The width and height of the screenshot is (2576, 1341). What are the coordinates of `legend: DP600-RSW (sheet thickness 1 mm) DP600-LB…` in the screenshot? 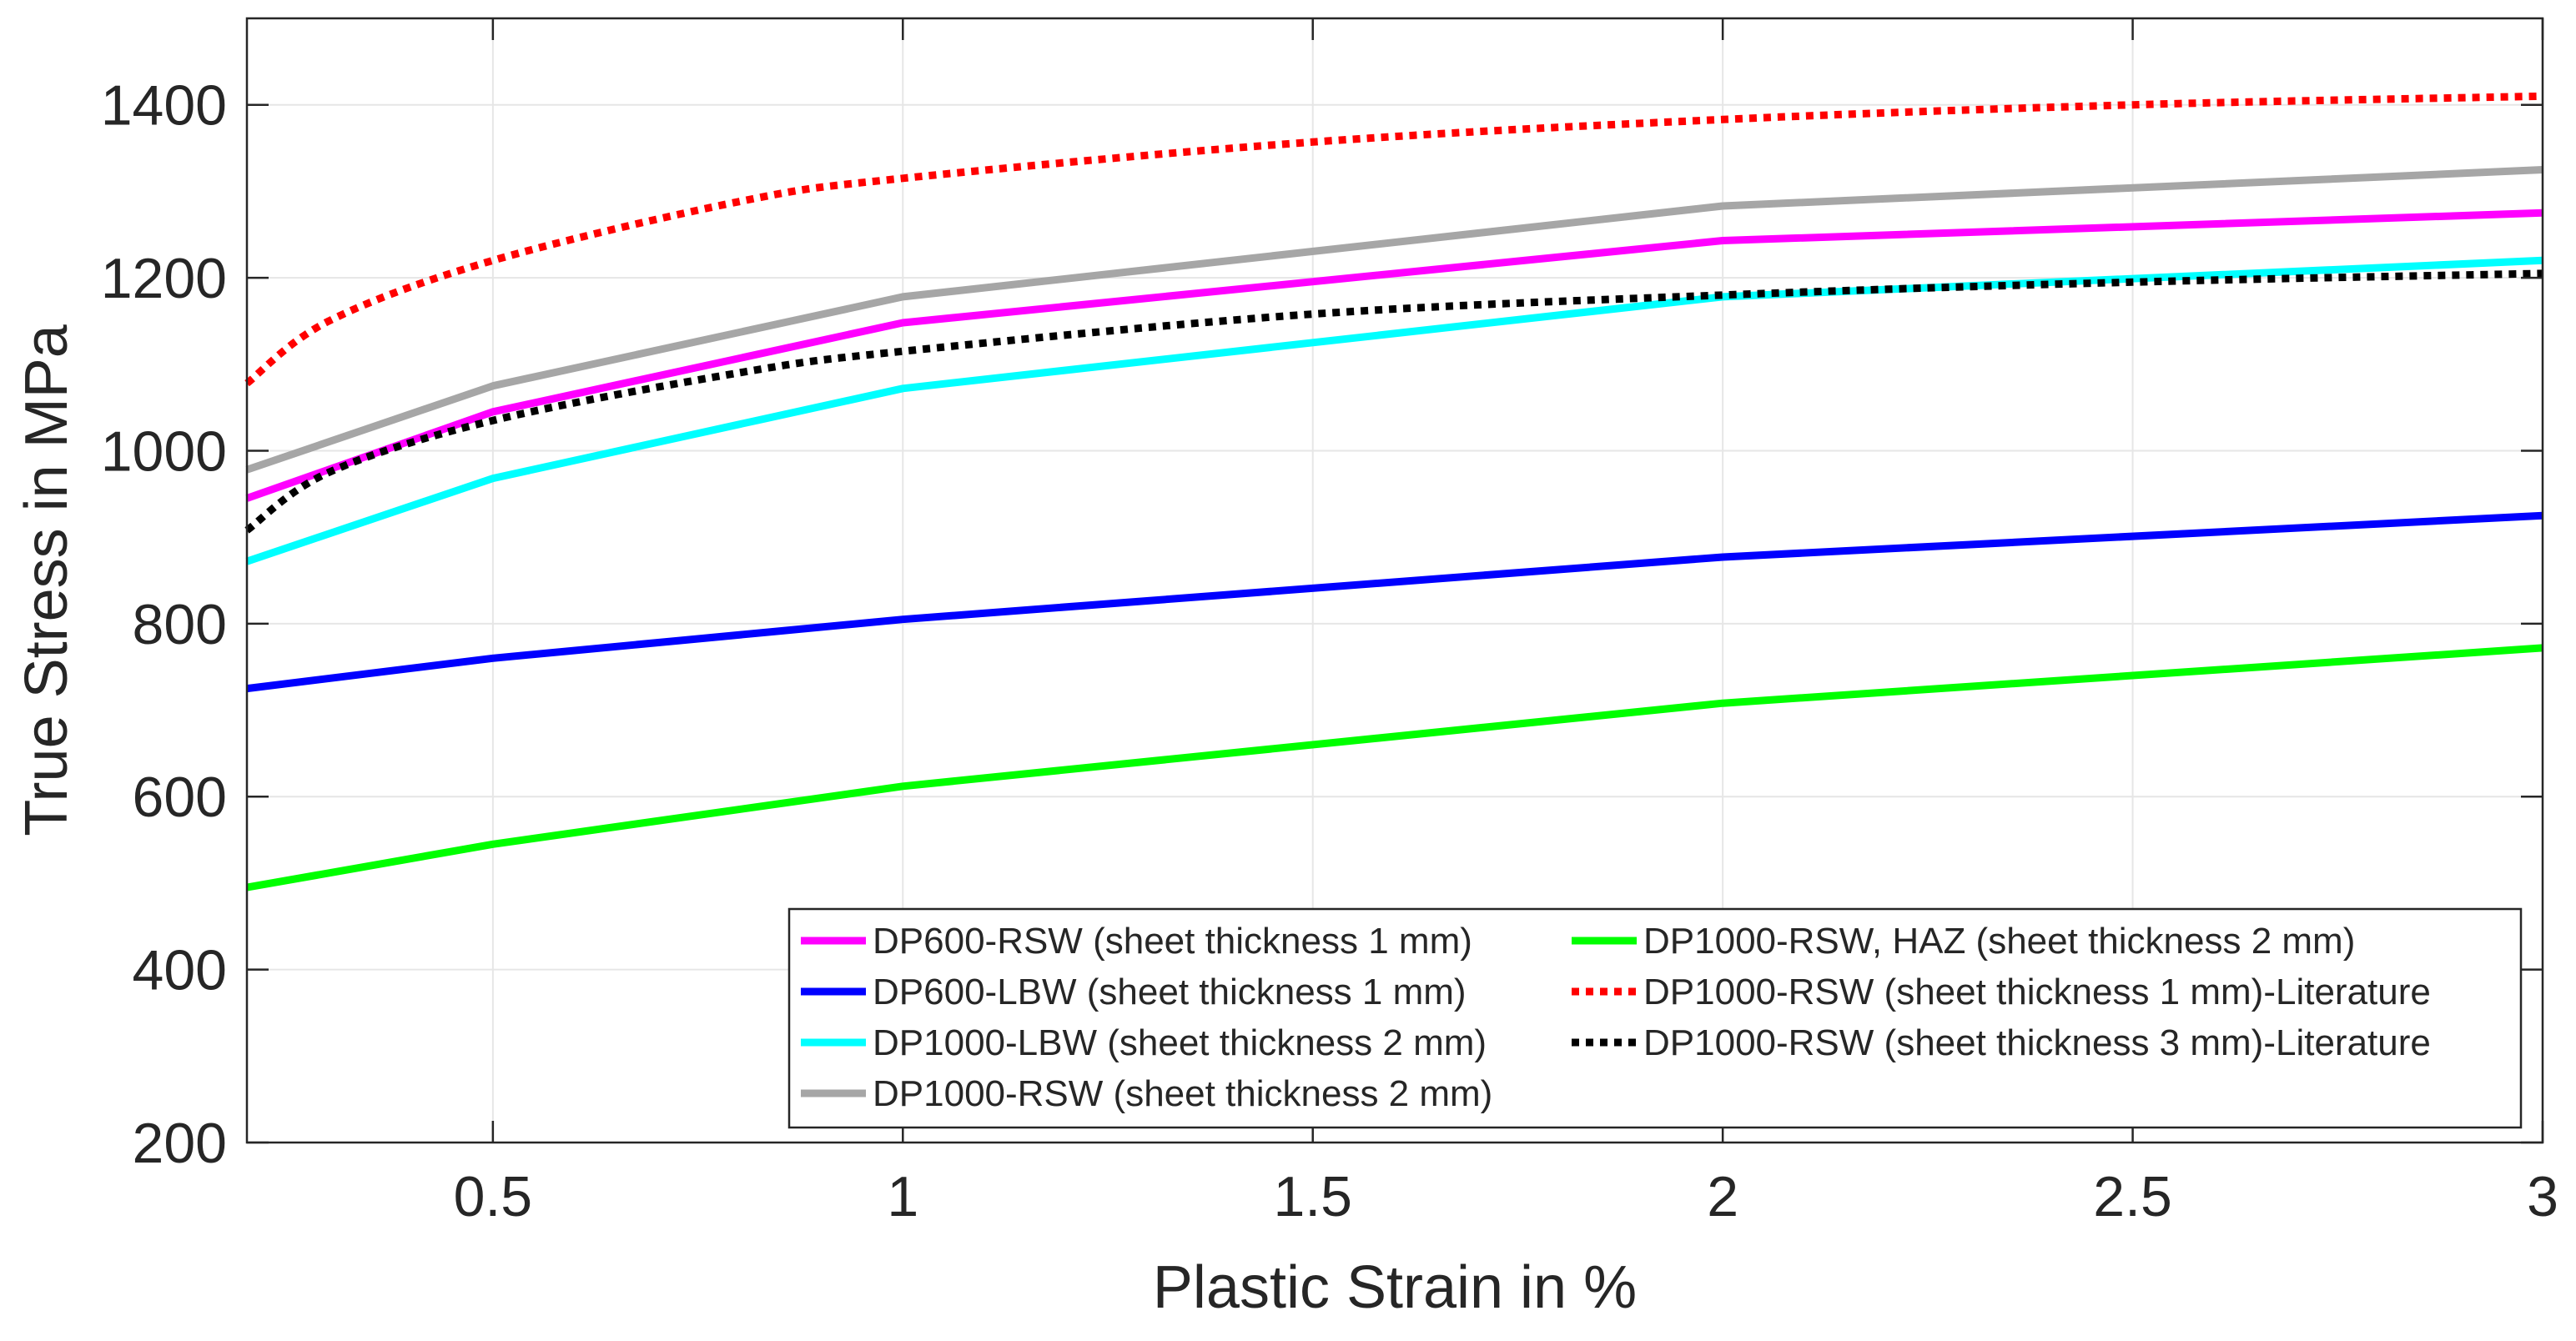 It's located at (1655, 1018).